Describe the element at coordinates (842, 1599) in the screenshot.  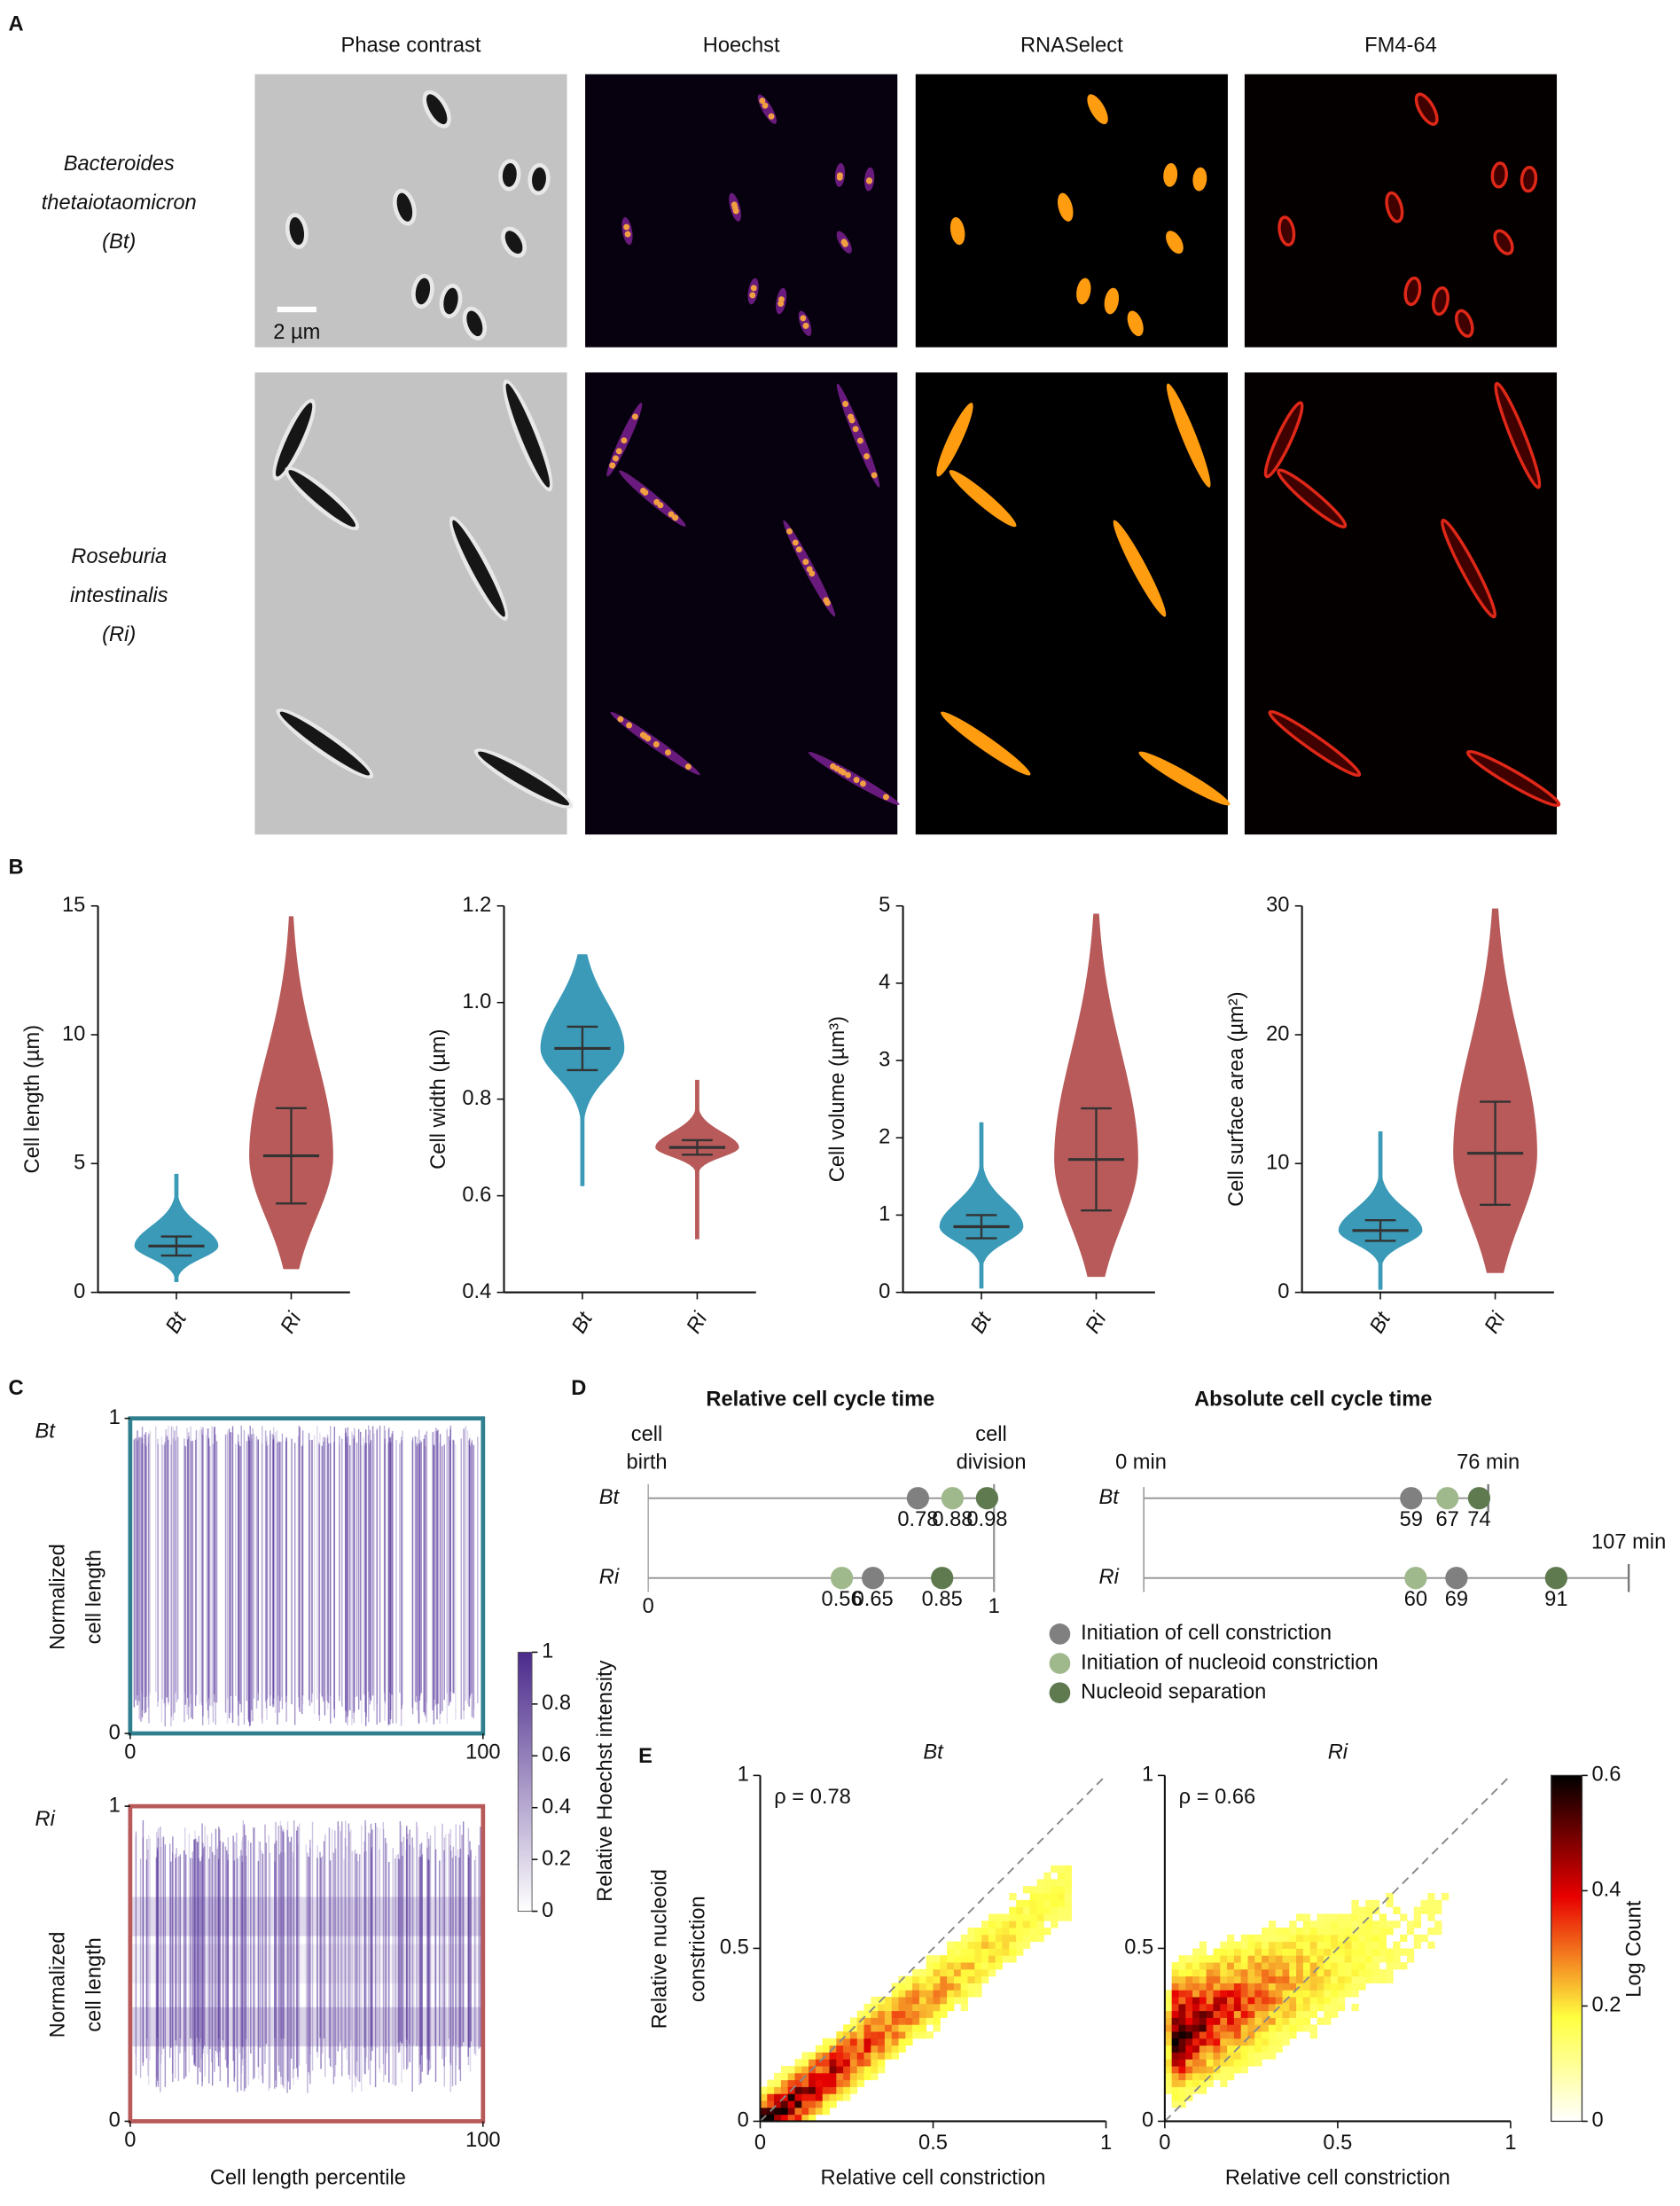
I see `event-value: 0.56` at that location.